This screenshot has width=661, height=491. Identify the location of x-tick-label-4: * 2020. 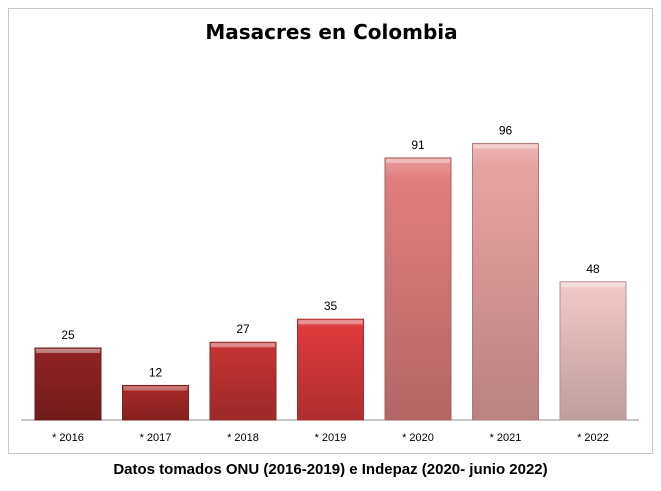
(418, 438).